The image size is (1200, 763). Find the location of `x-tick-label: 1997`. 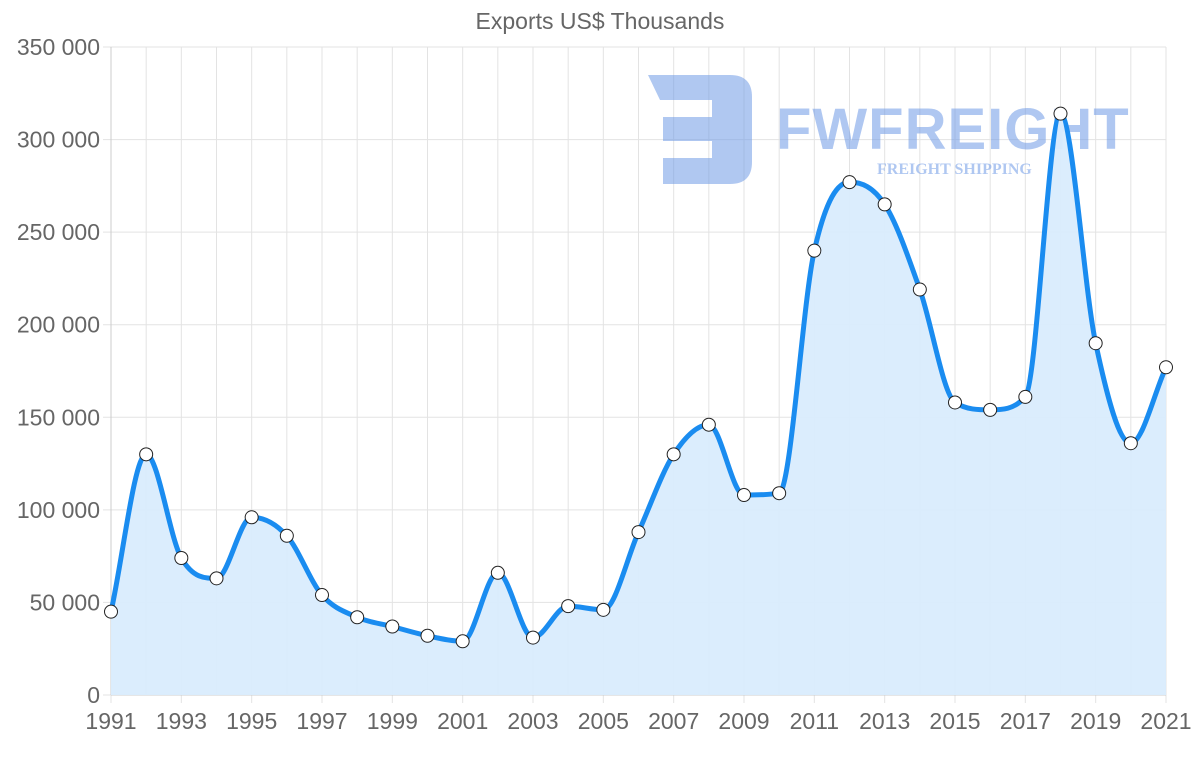

x-tick-label: 1997 is located at coordinates (321, 721).